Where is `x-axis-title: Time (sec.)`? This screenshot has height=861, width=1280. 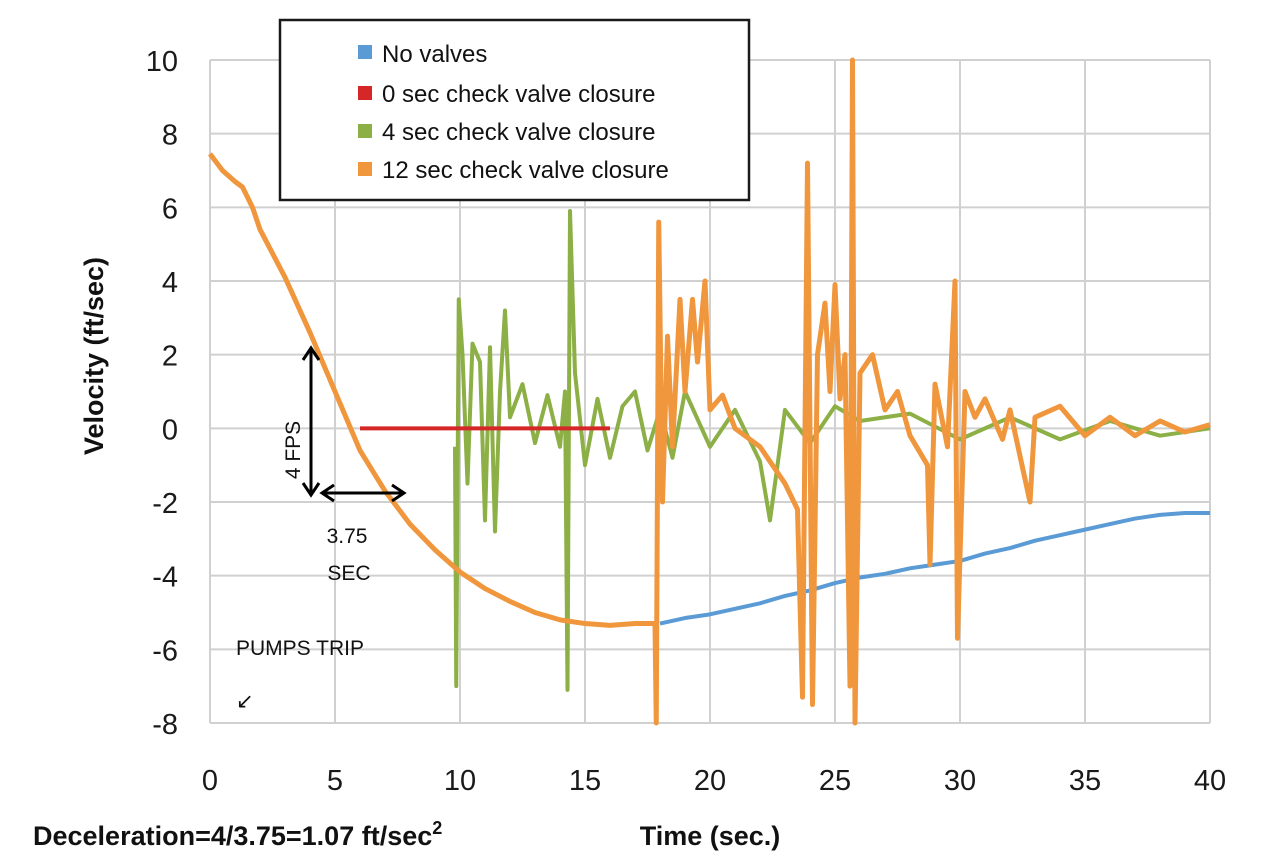 x-axis-title: Time (sec.) is located at coordinates (710, 836).